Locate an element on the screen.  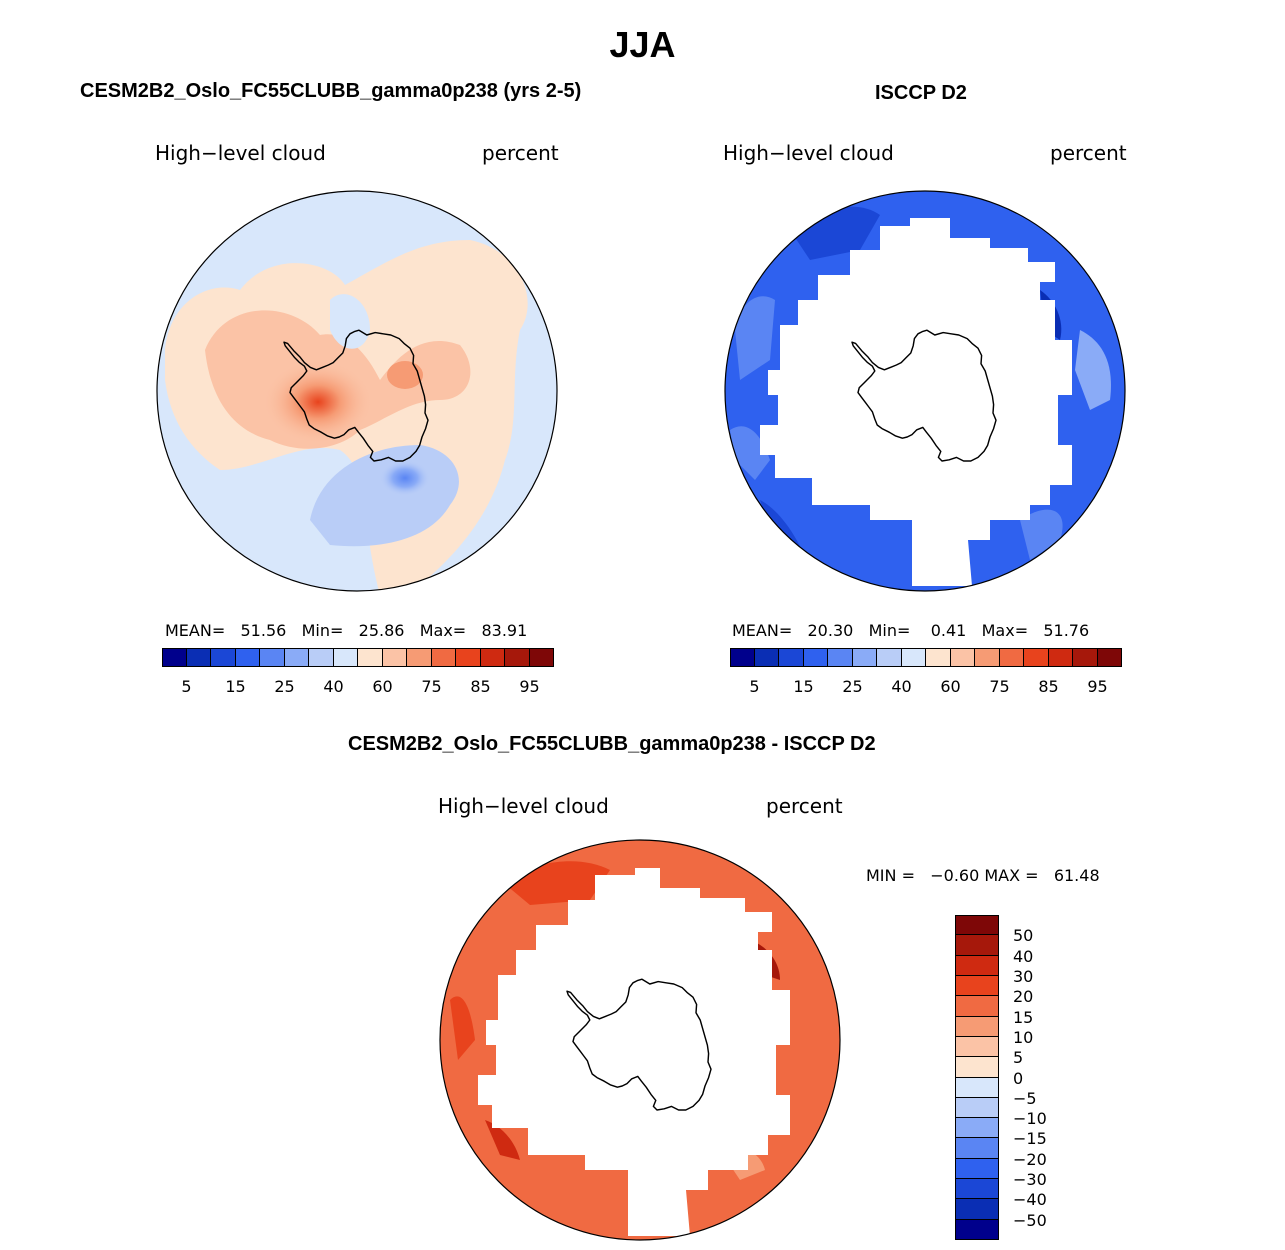
panel2-map is located at coordinates (925, 391).